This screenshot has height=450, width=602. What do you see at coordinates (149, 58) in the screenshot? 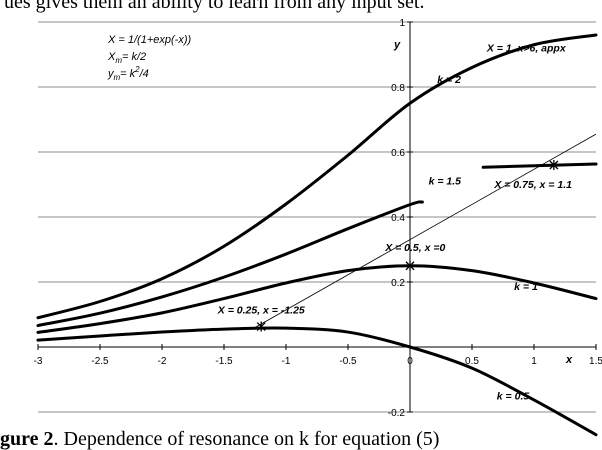
I see `formula-block: X = 1/(1+exp(-x)) Xm= k/2 ym= k2/4` at bounding box center [149, 58].